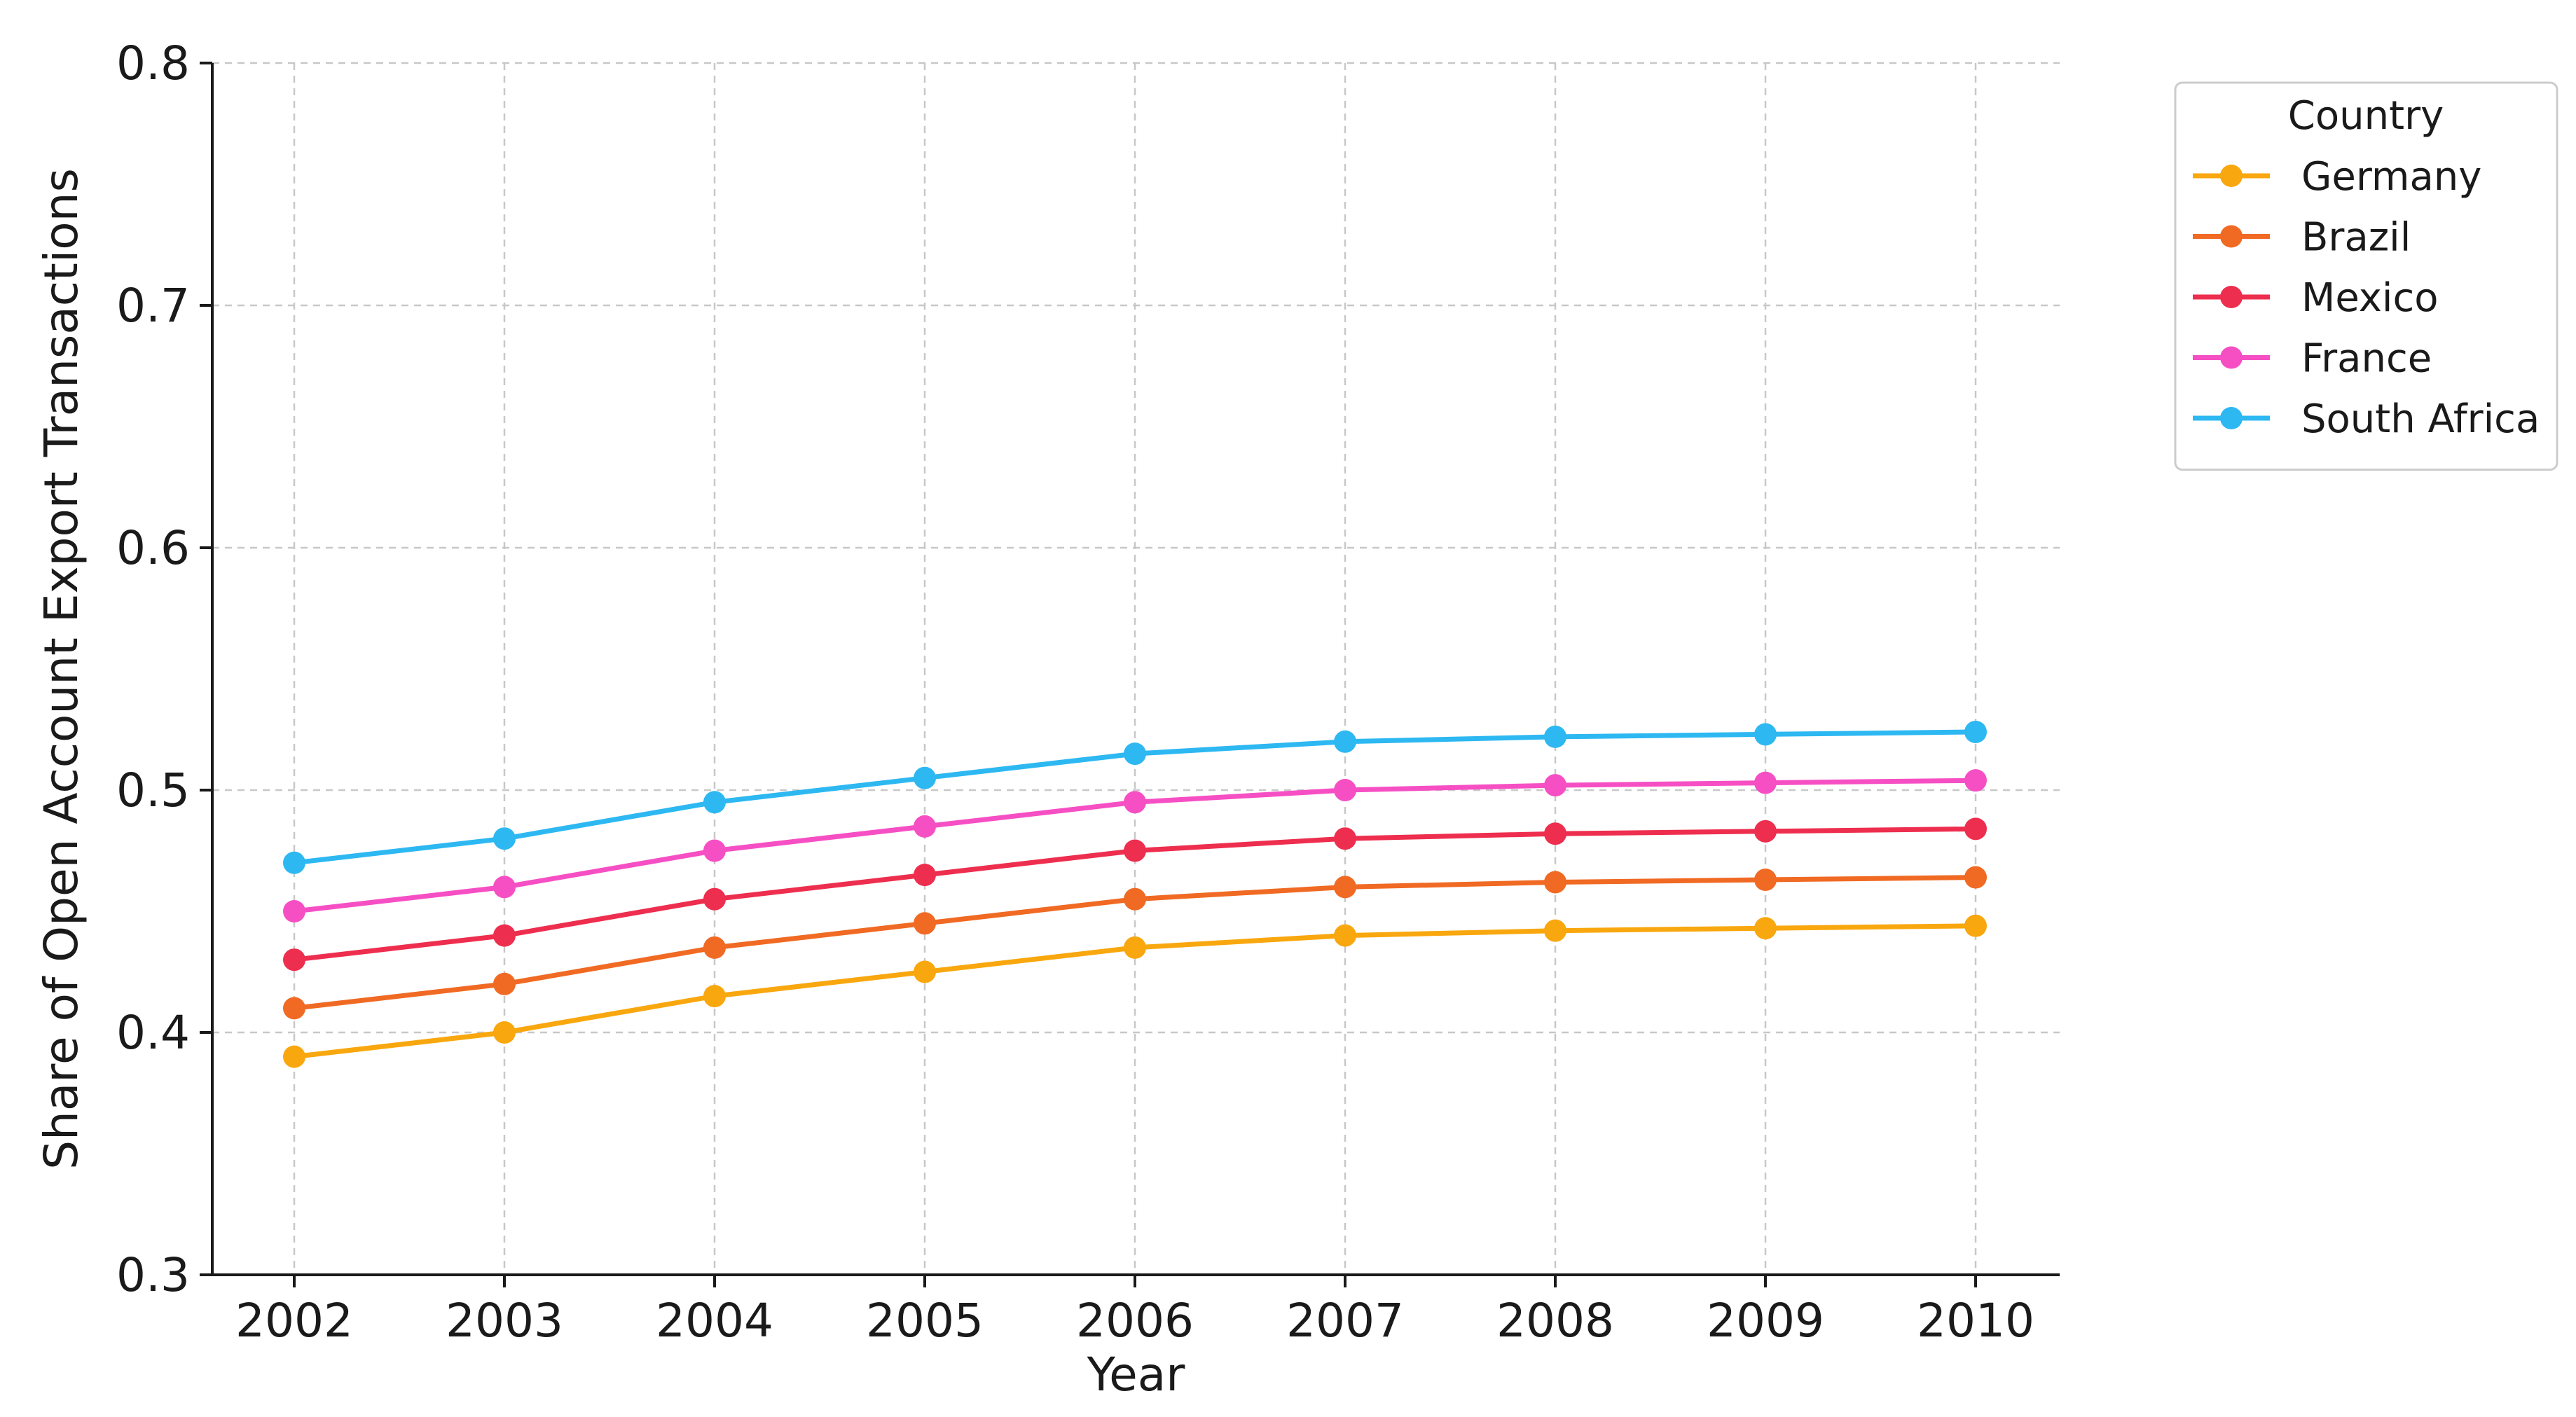 This screenshot has height=1417, width=2576. What do you see at coordinates (714, 1321) in the screenshot?
I see `x-tick-label: 2004` at bounding box center [714, 1321].